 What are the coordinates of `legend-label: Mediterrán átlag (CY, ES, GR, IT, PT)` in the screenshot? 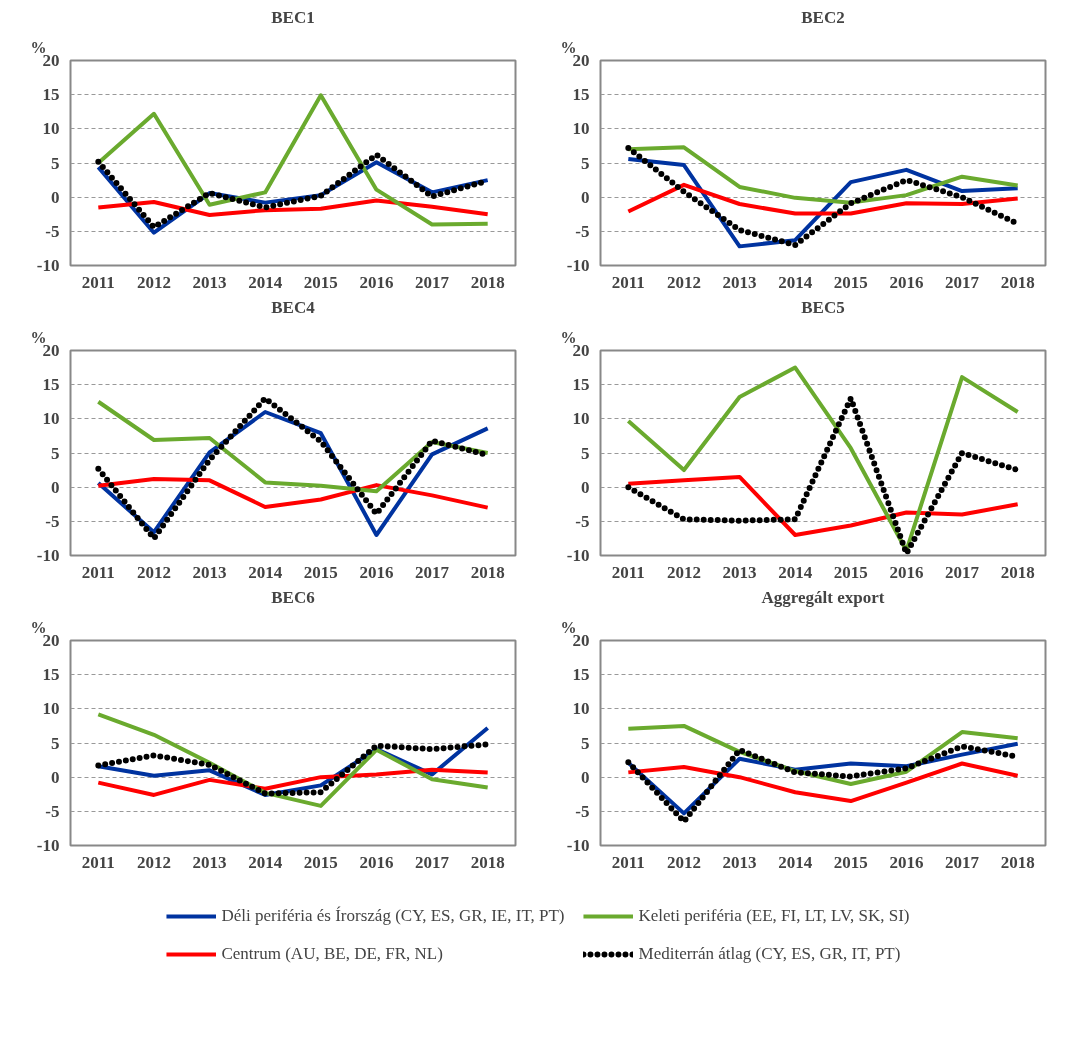 It's located at (769, 954).